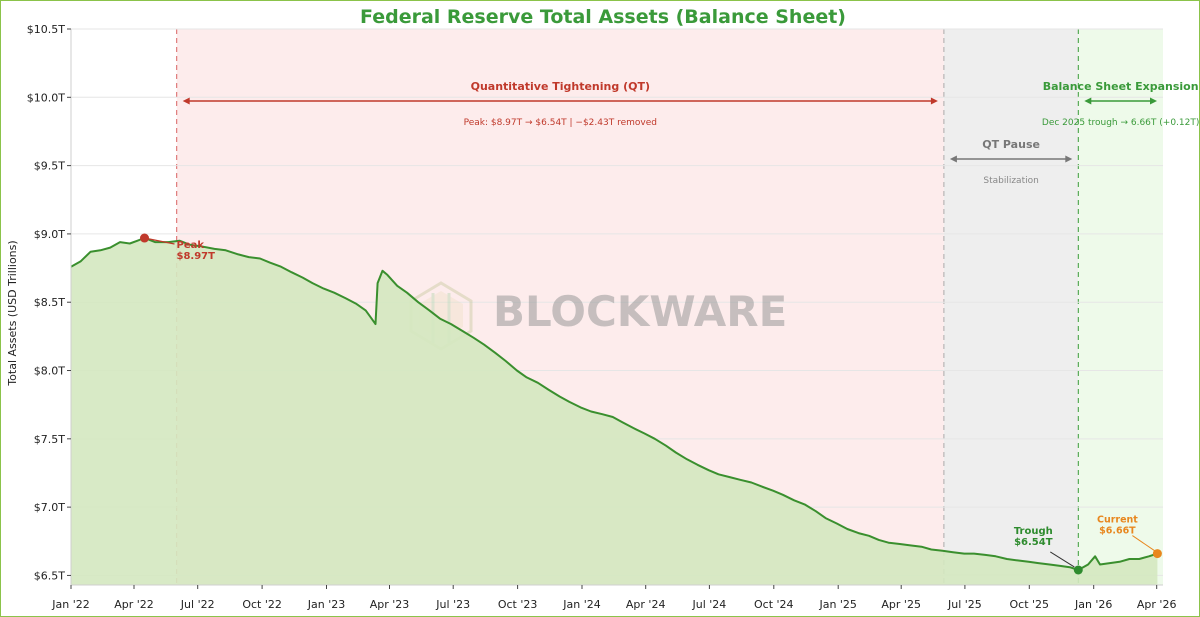 The height and width of the screenshot is (617, 1200). What do you see at coordinates (1117, 520) in the screenshot?
I see `current-label: Current` at bounding box center [1117, 520].